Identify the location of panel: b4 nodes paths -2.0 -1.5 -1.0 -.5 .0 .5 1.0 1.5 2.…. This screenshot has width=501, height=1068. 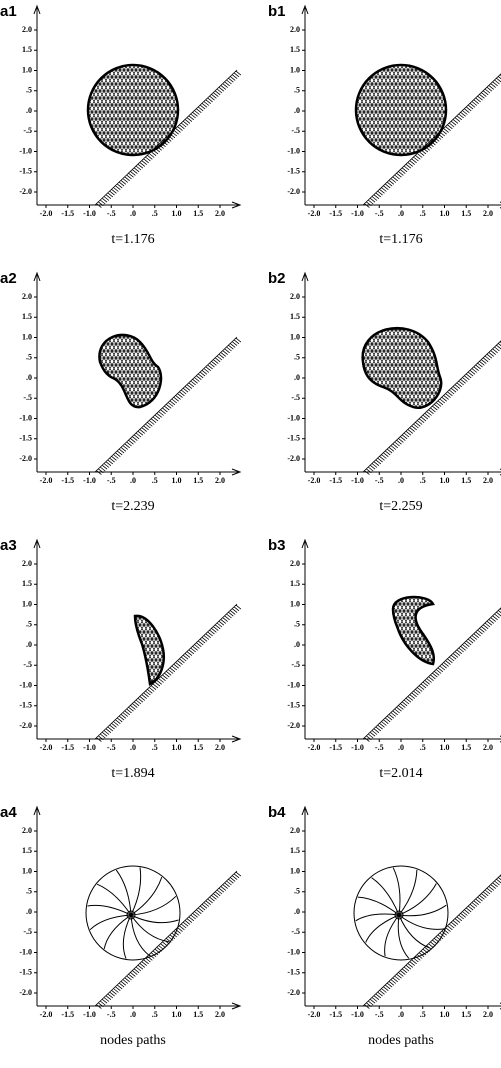
(384, 926).